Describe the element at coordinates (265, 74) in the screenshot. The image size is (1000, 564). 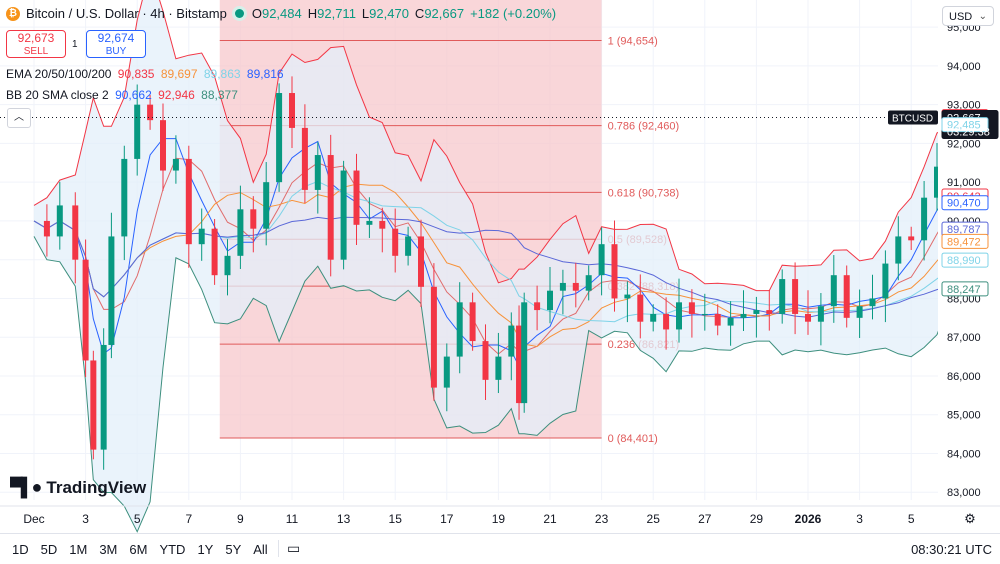
I see `ema-value-200: 89,816` at that location.